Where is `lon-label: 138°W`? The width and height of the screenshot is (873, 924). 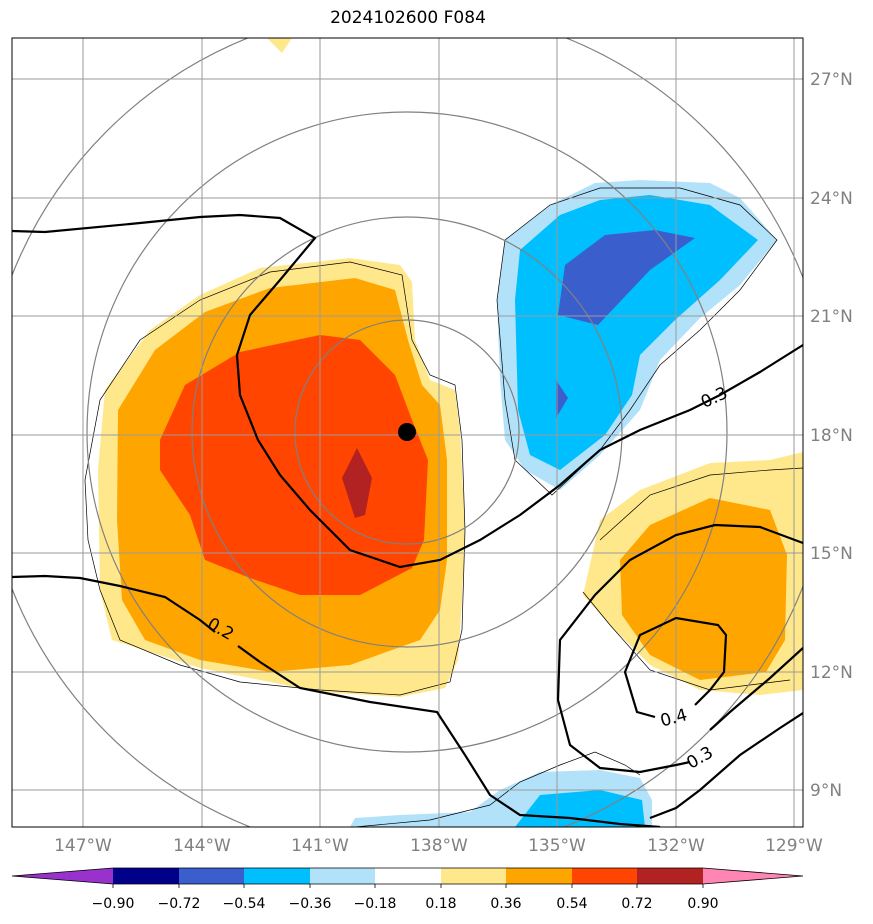
lon-label: 138°W is located at coordinates (439, 846).